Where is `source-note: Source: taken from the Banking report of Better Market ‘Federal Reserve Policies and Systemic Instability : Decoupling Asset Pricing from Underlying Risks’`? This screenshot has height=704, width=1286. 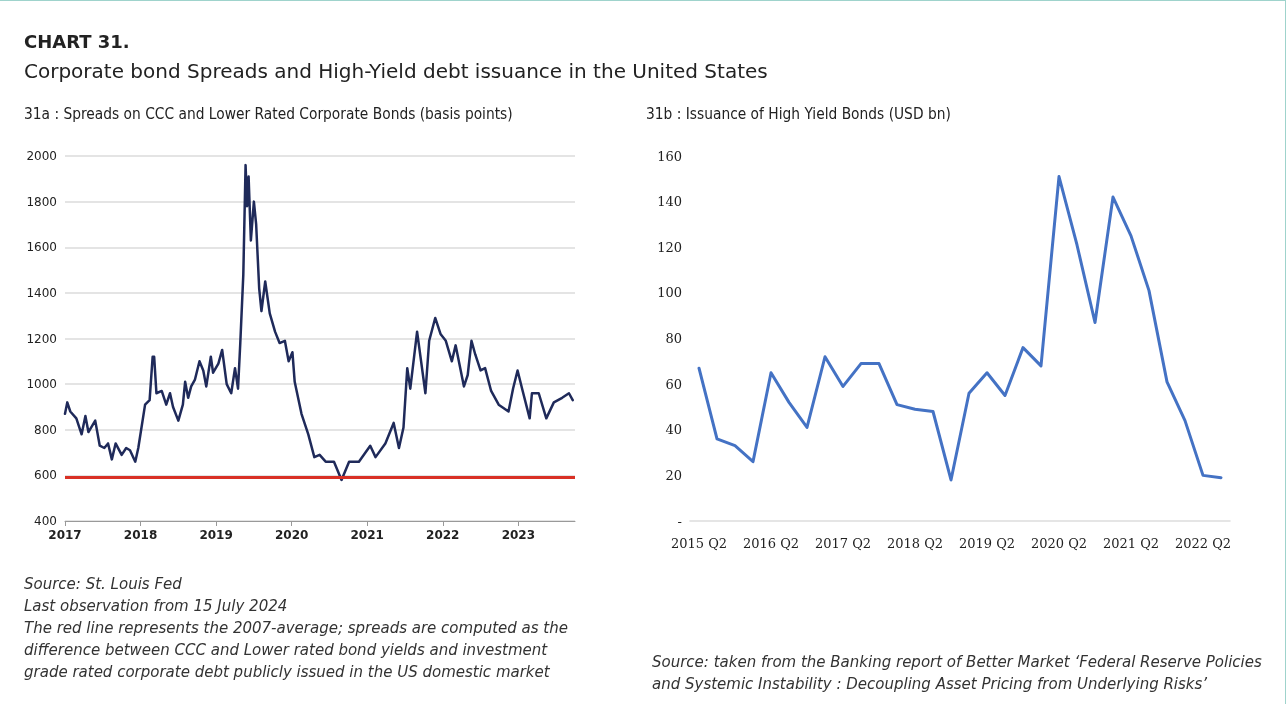 source-note: Source: taken from the Banking report of Better Market ‘Federal Reserve Policies and Systemic Instability : Decoupling Asset Pricing from Underlying Risks’ is located at coordinates (957, 673).